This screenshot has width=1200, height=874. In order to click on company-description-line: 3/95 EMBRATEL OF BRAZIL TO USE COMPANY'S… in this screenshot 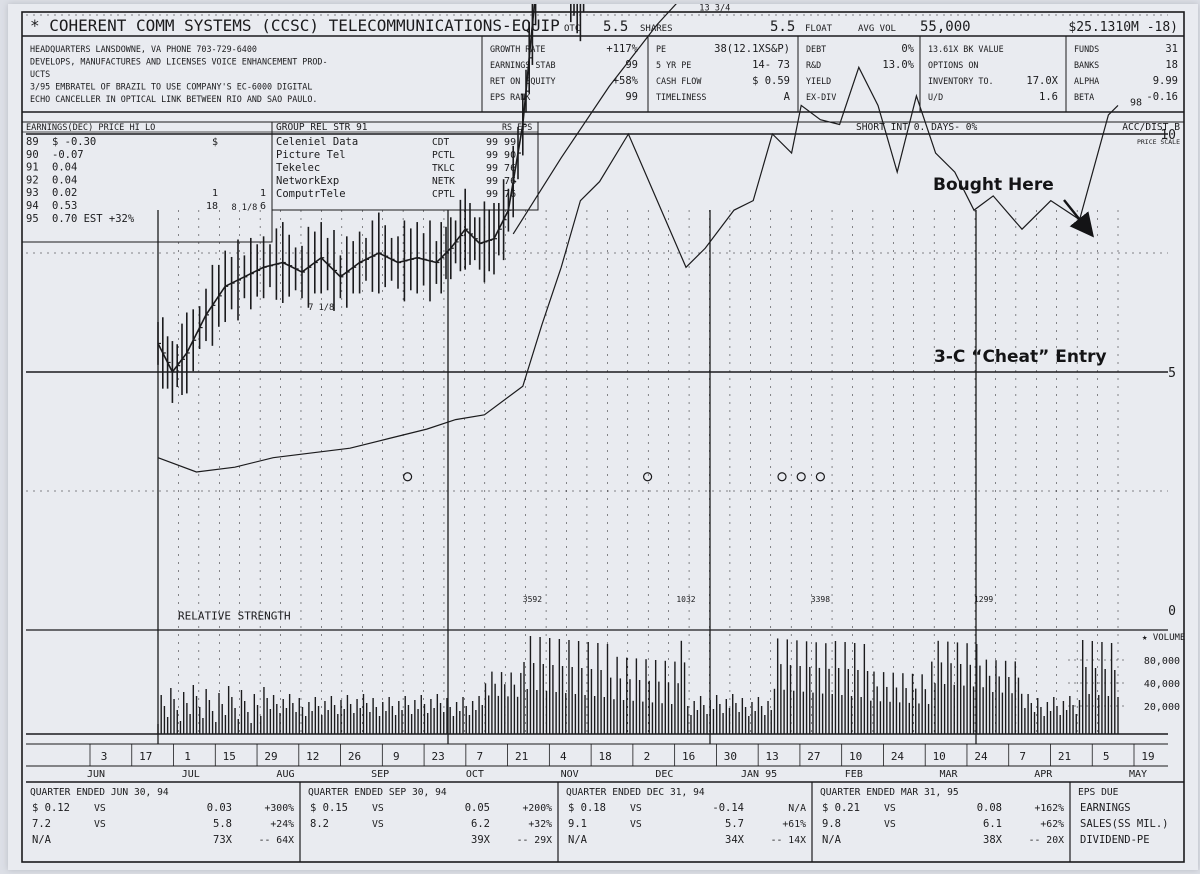, I will do `click(171, 87)`.